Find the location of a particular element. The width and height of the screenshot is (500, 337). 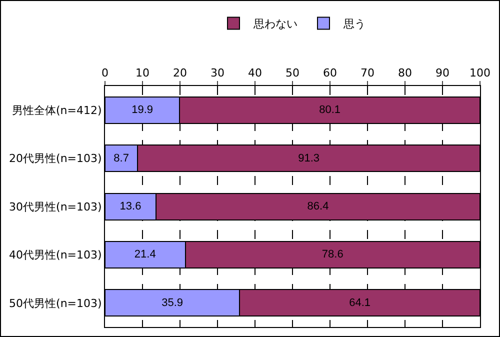

x-tick-label: 70 is located at coordinates (367, 73).